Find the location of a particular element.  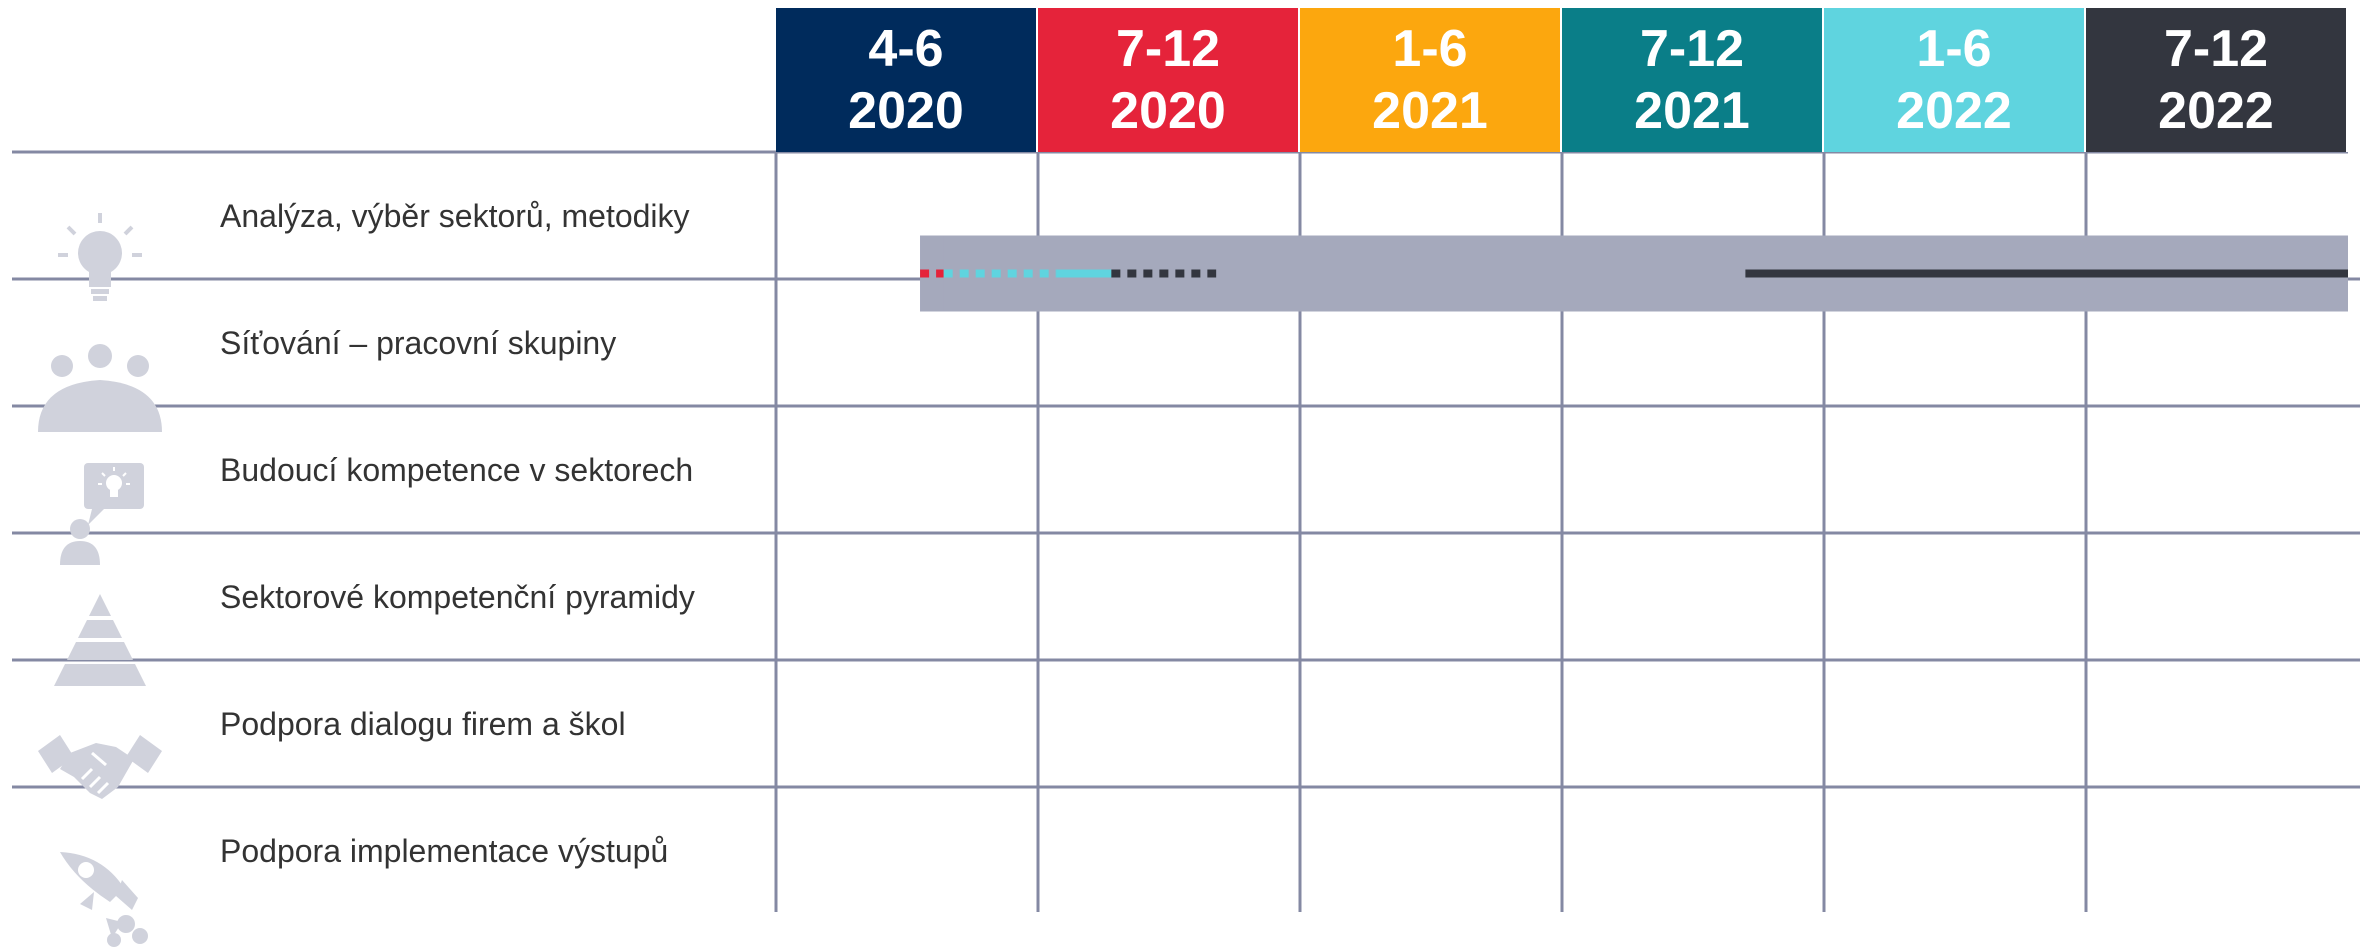

pyramid-icon is located at coordinates (100, 641).